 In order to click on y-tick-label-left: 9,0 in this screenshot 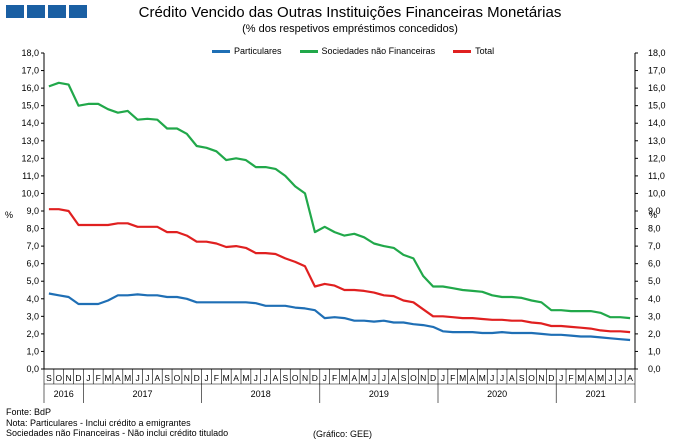, I will do `click(32, 211)`.